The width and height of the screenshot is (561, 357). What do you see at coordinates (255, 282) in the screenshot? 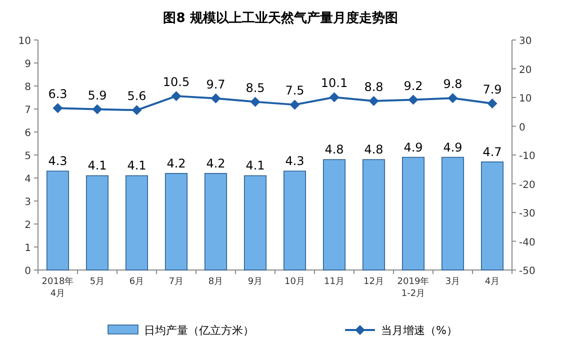
I see `x-tick-label: 9月` at bounding box center [255, 282].